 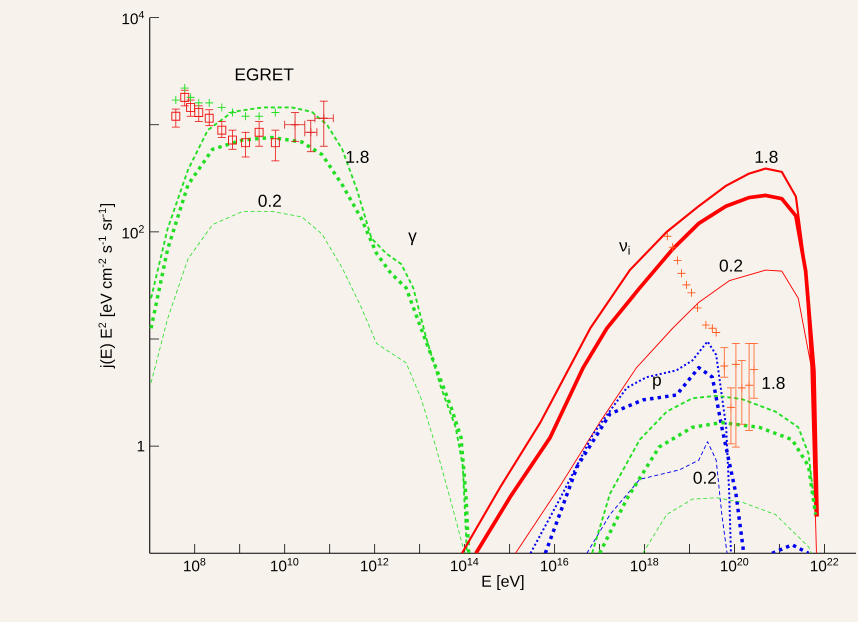 What do you see at coordinates (106, 286) in the screenshot?
I see `text: j(E) E$^{2}$ [eV cm$^{-2}$ s$^{-1}$ sr$^{-1}$]` at bounding box center [106, 286].